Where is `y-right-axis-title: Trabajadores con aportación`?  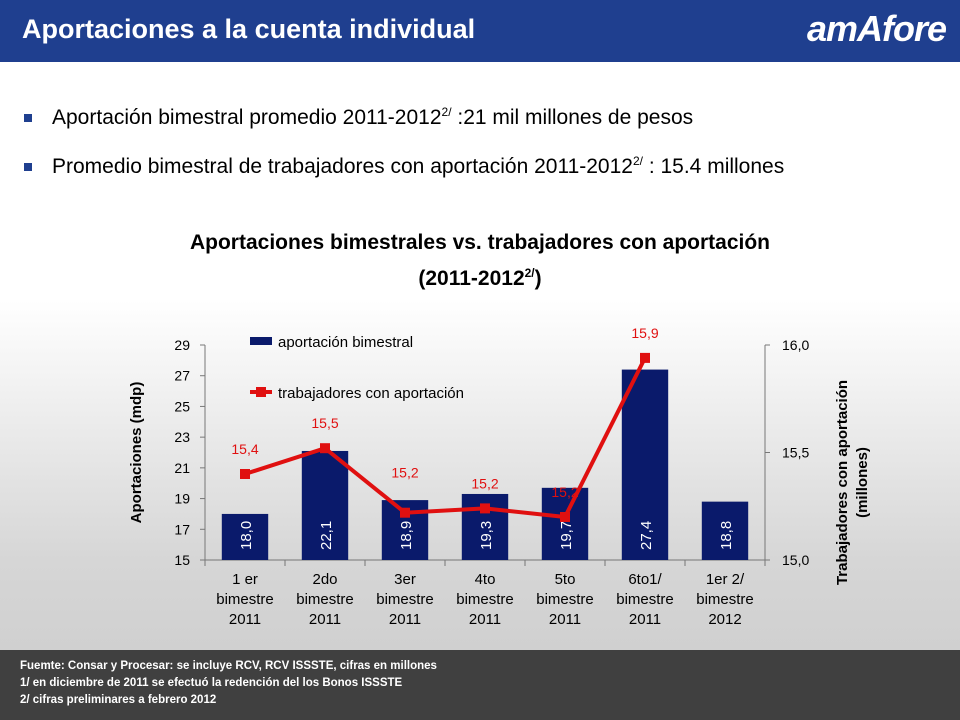 y-right-axis-title: Trabajadores con aportación is located at coordinates (842, 482).